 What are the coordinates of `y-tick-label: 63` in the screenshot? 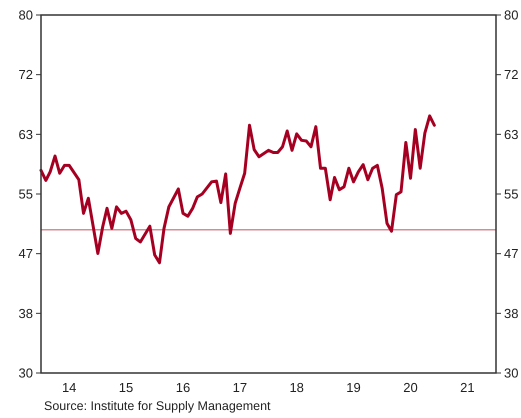 It's located at (25, 134).